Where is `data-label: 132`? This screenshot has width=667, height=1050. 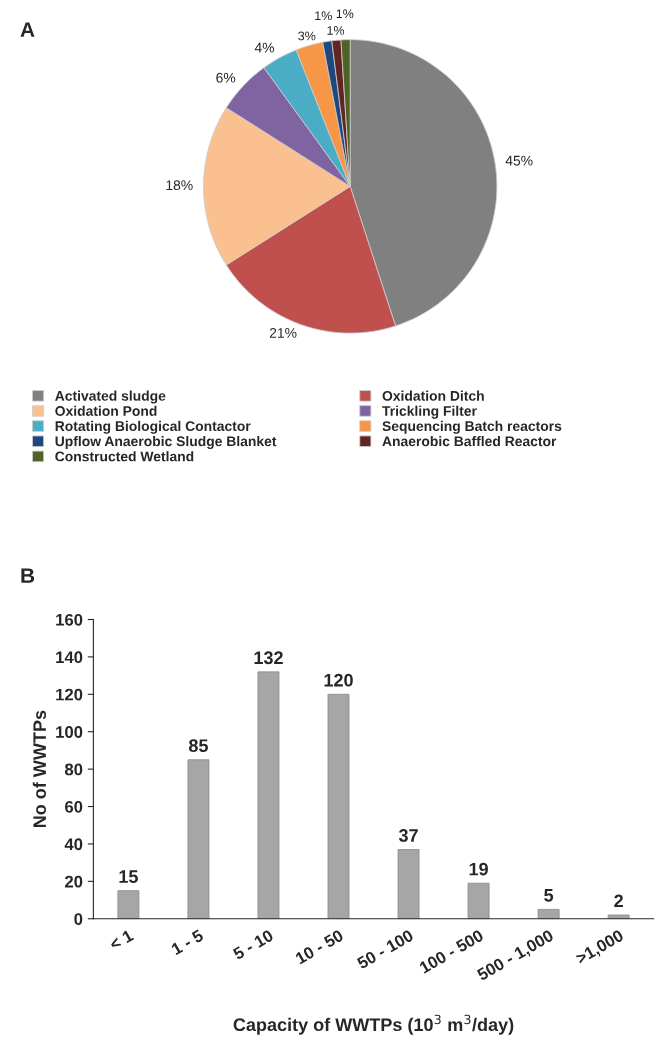 data-label: 132 is located at coordinates (268, 658).